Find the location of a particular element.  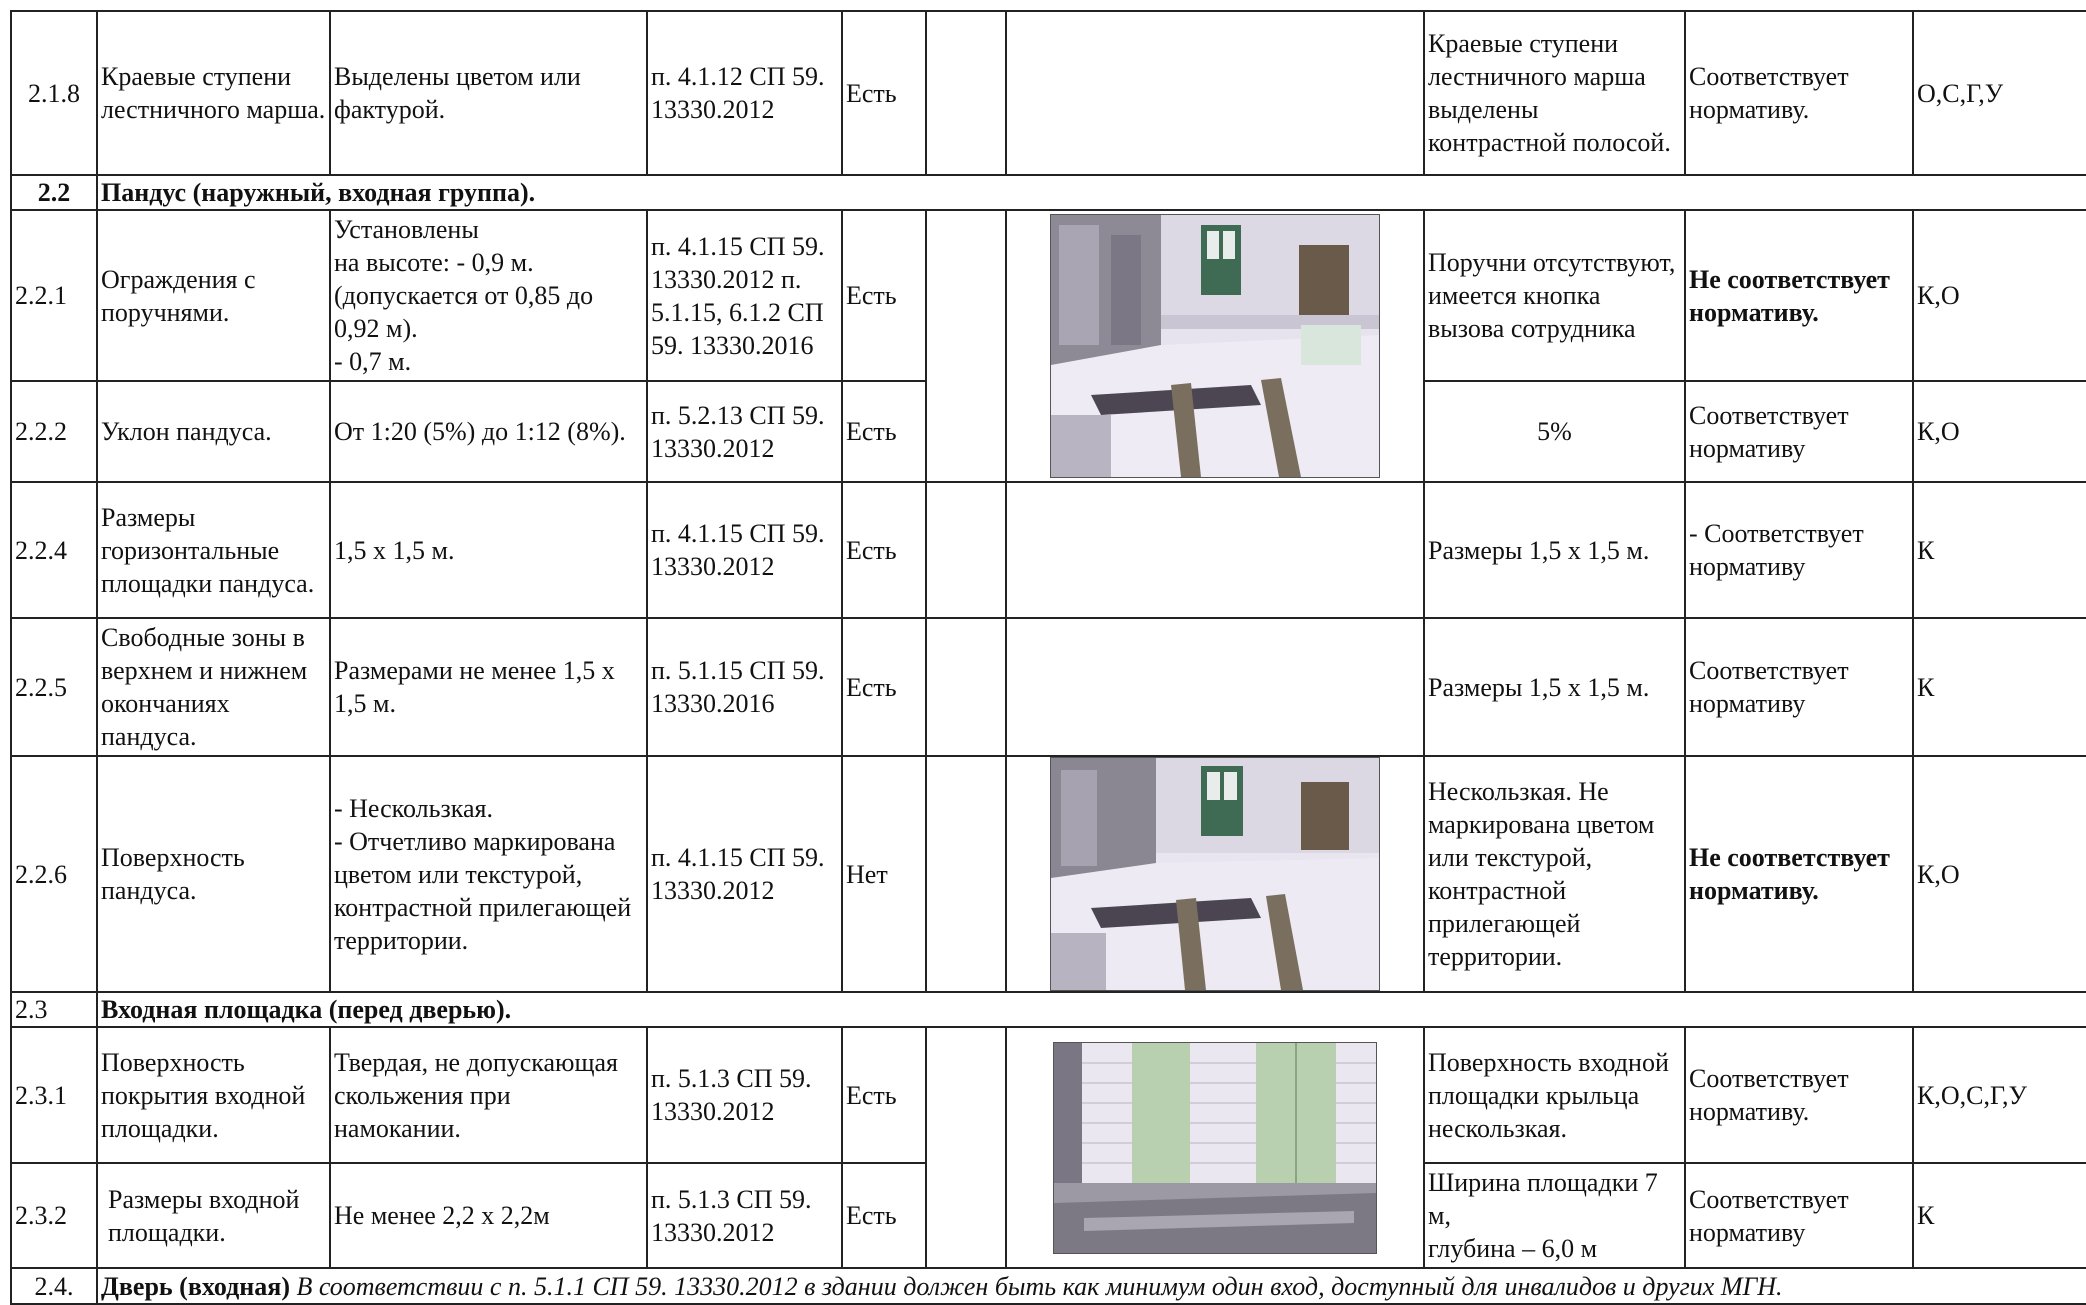

actual-state: Ширина площадки 7 м, глубина – 6,0 м is located at coordinates (1554, 1215).